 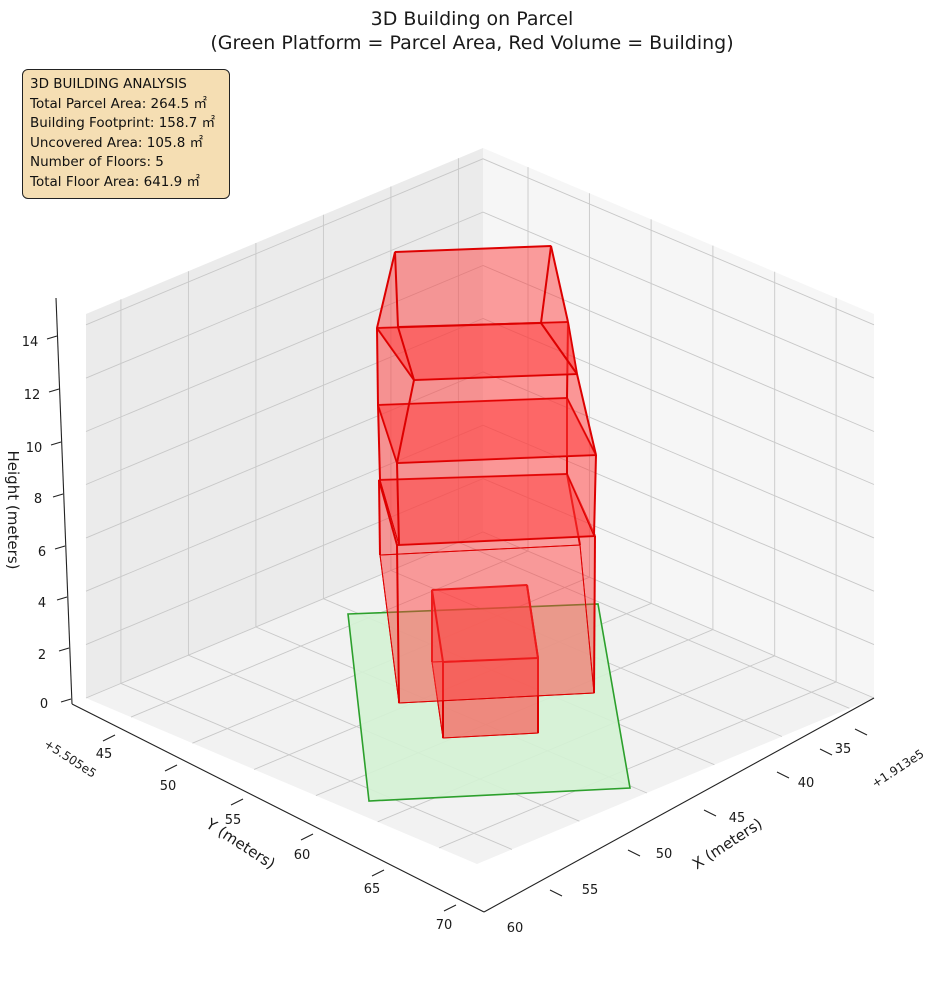 What do you see at coordinates (42, 603) in the screenshot?
I see `z-tick-label-2: 4` at bounding box center [42, 603].